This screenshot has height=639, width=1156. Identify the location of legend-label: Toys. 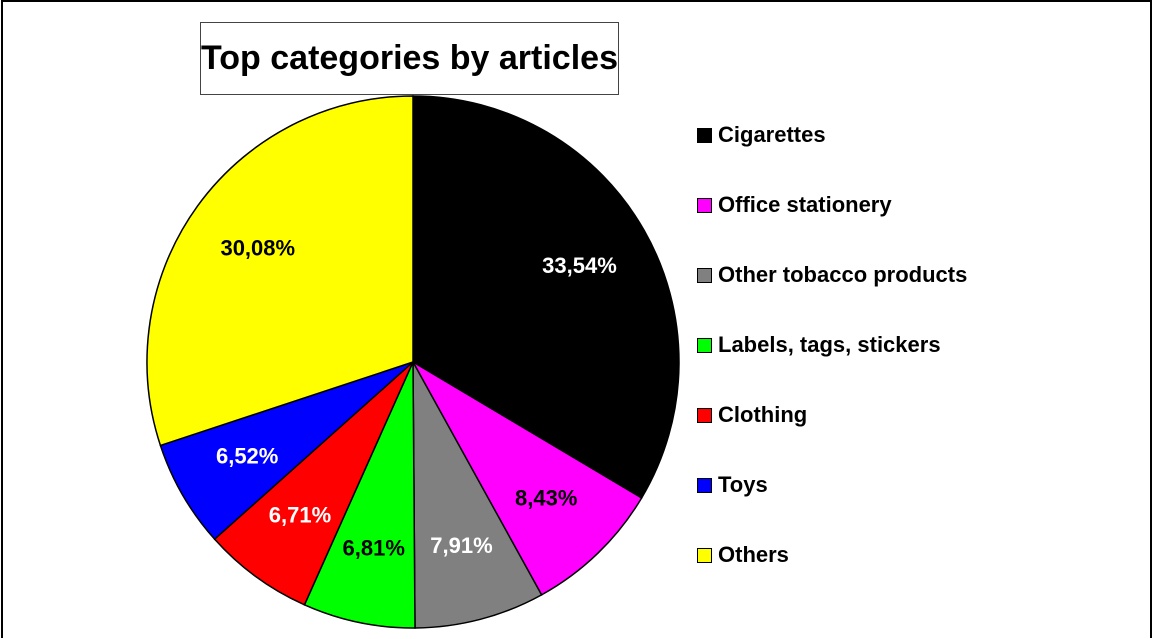
(743, 484).